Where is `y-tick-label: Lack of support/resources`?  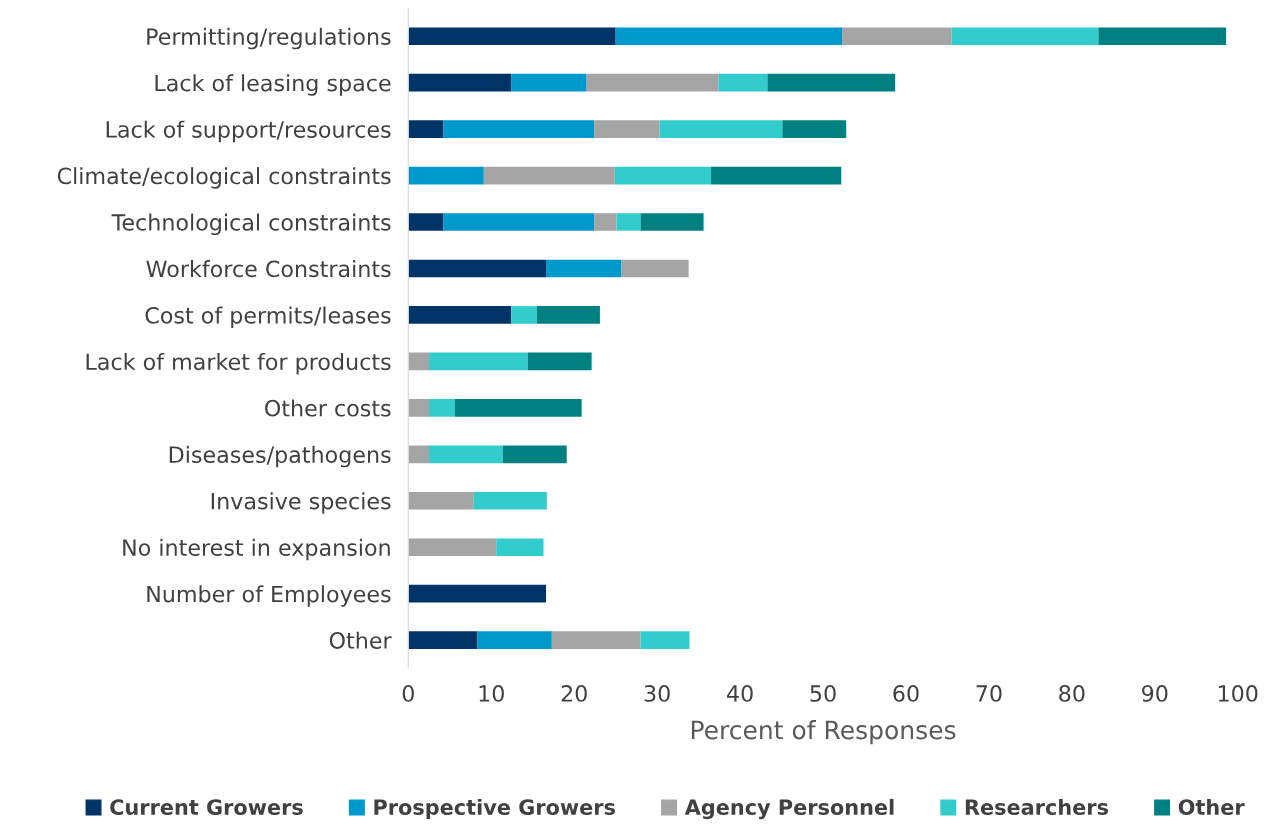
y-tick-label: Lack of support/resources is located at coordinates (248, 131).